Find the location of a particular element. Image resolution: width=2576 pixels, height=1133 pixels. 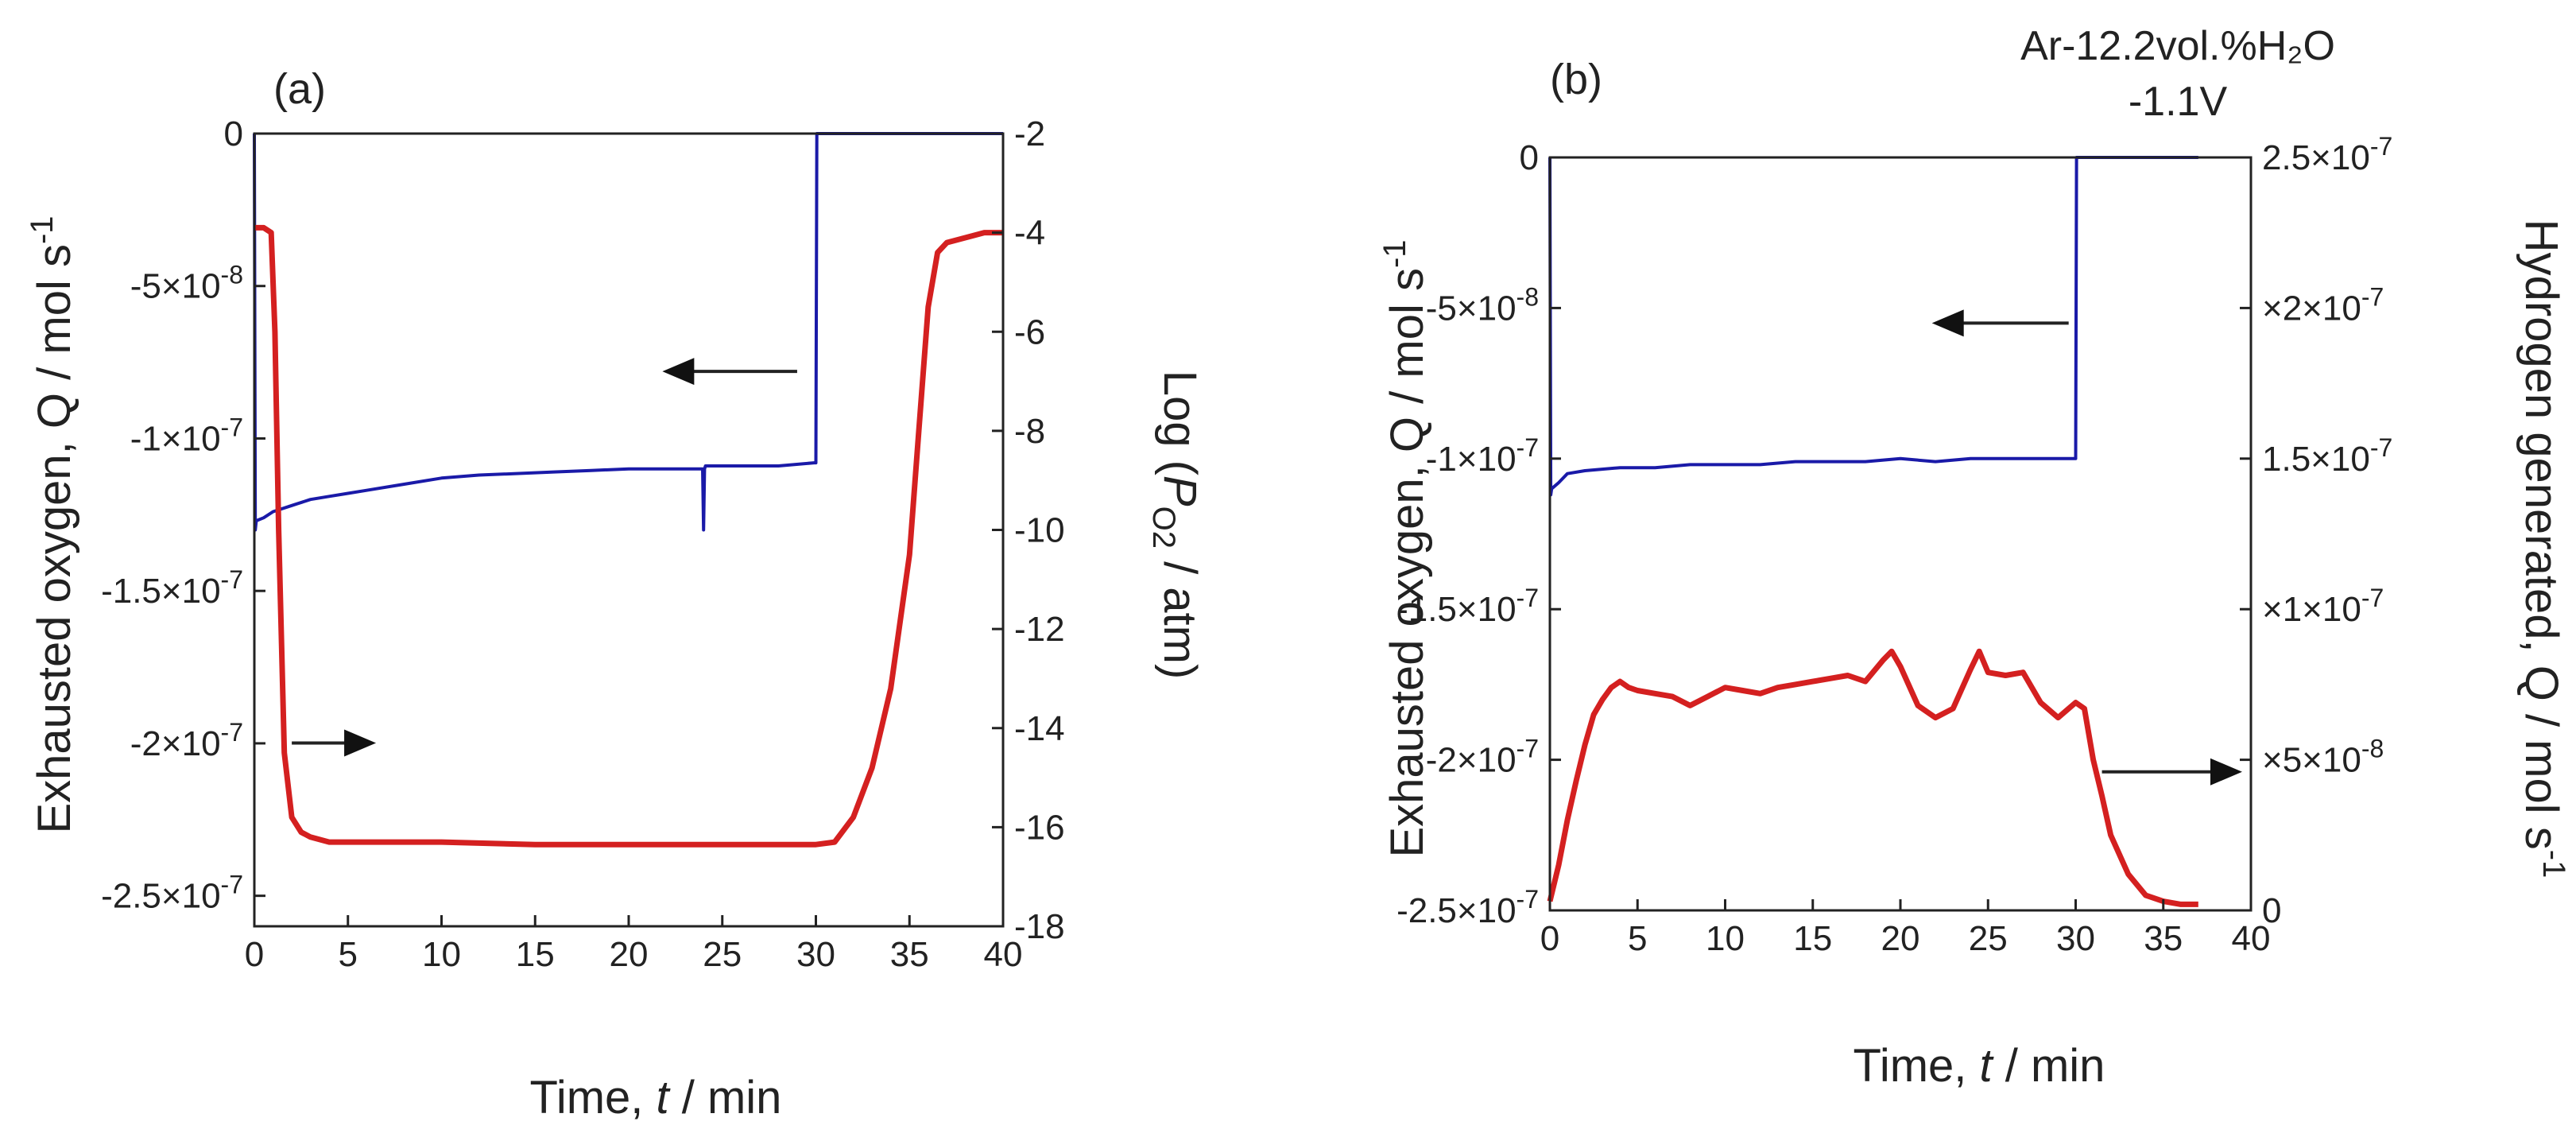

y-right-tick-label: -18 is located at coordinates (1039, 926).